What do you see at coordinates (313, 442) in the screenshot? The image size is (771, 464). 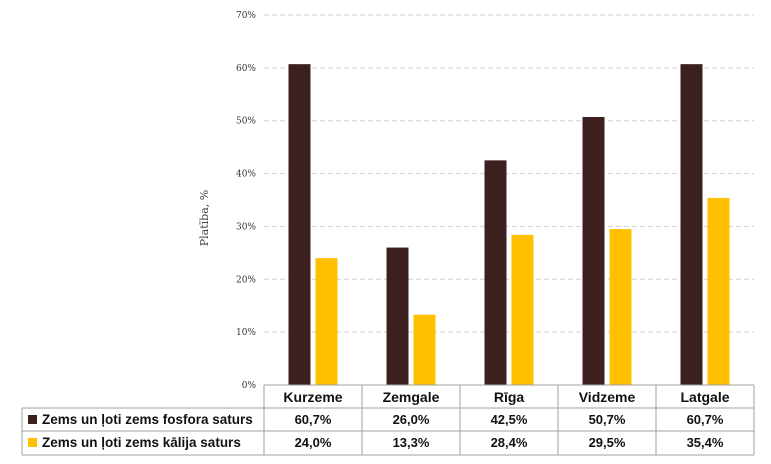 I see `data-label: 24,0%` at bounding box center [313, 442].